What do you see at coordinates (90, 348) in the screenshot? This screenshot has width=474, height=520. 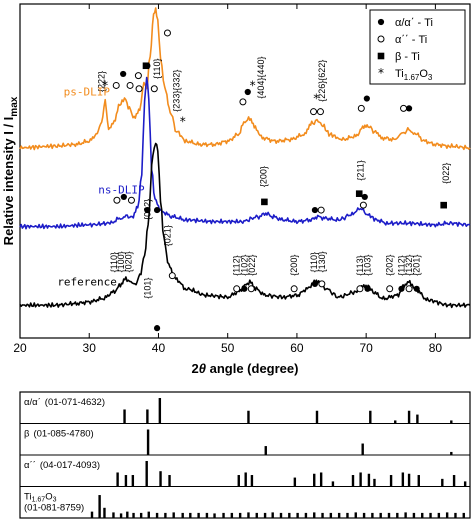 I see `x-tick-label: 30` at bounding box center [90, 348].